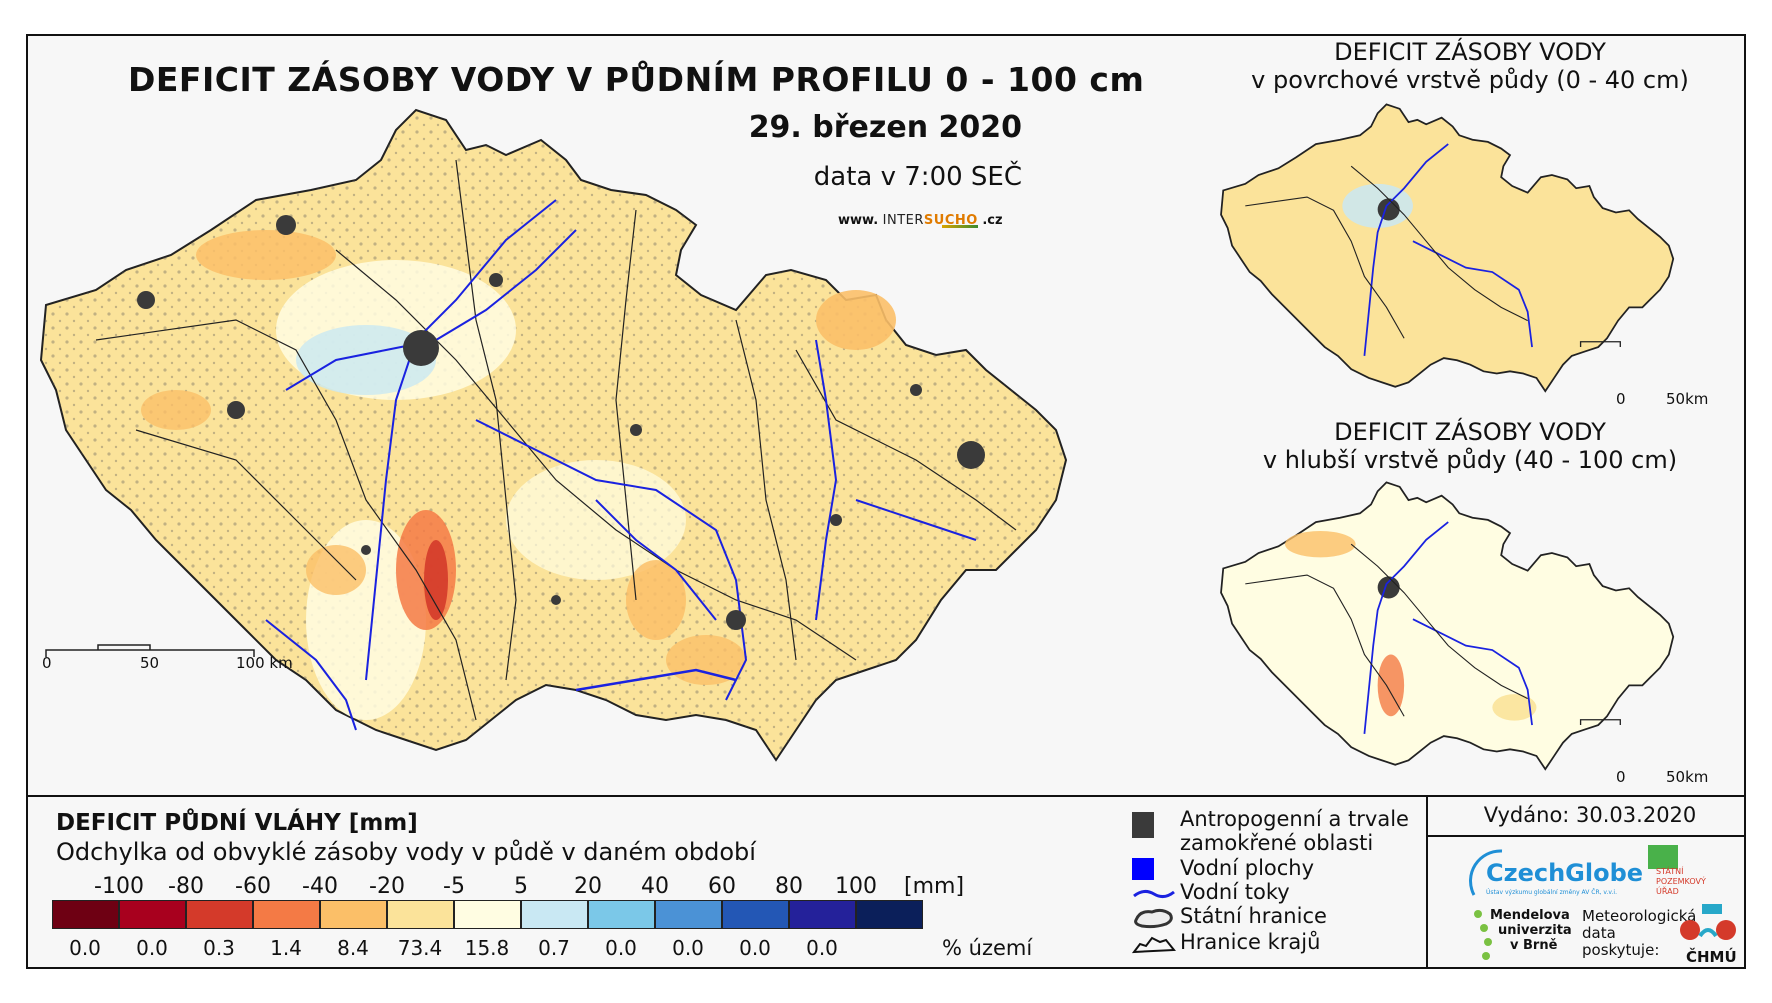  Describe the element at coordinates (1711, 957) in the screenshot. I see `chmu-name: ČHMÚ` at that location.